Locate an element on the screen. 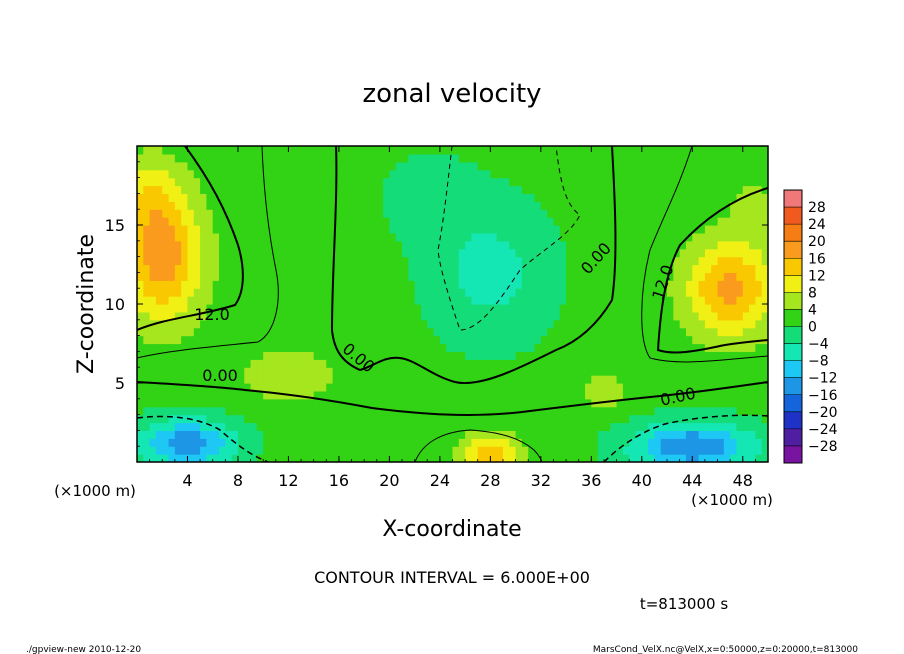 This screenshot has width=904, height=654. x-tick-label: 4 is located at coordinates (187, 480).